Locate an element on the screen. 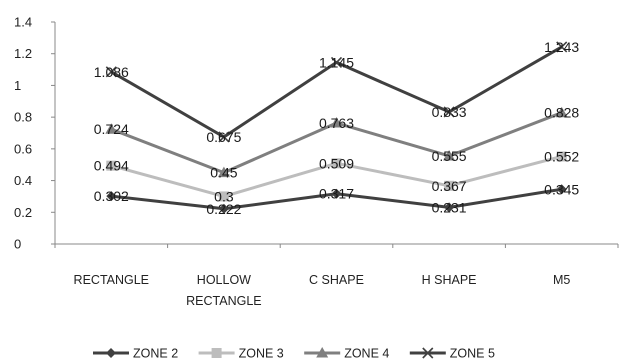  data-label: 0.833 is located at coordinates (449, 112).